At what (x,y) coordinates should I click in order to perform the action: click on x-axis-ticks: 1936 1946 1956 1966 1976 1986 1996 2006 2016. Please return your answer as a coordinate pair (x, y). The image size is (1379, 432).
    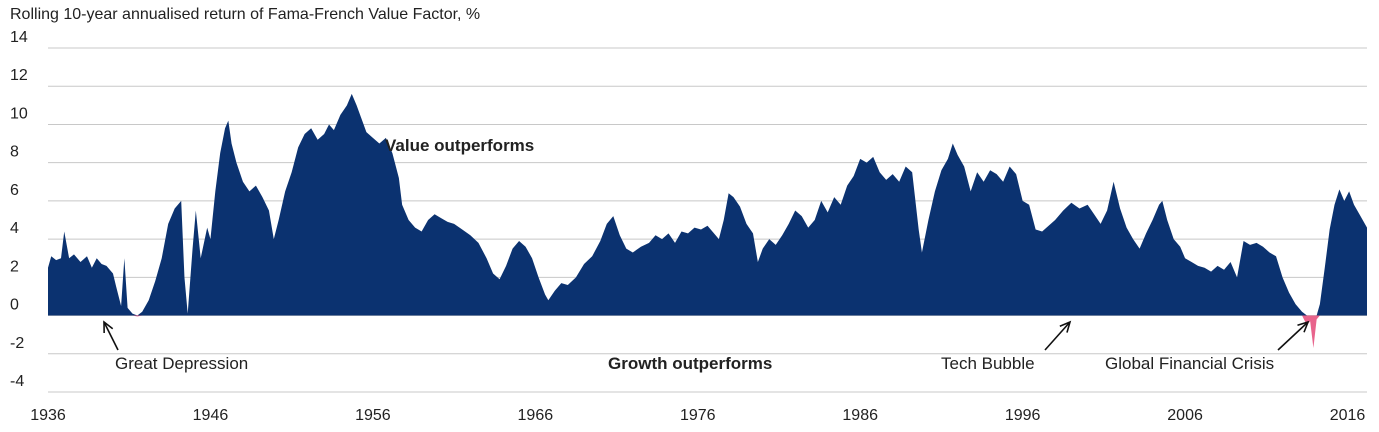
    Looking at the image, I should click on (697, 415).